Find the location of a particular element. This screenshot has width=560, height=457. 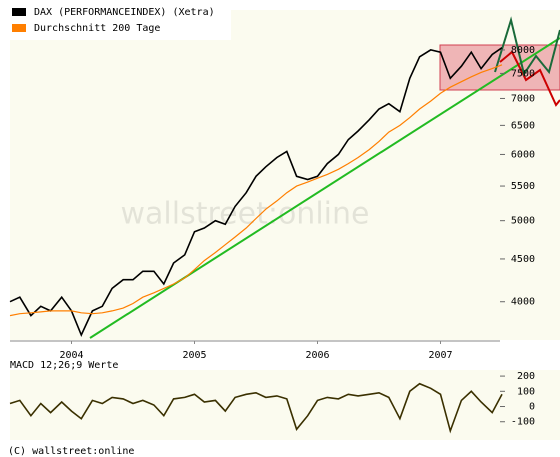

y-tick-label: 100 is located at coordinates (526, 391).